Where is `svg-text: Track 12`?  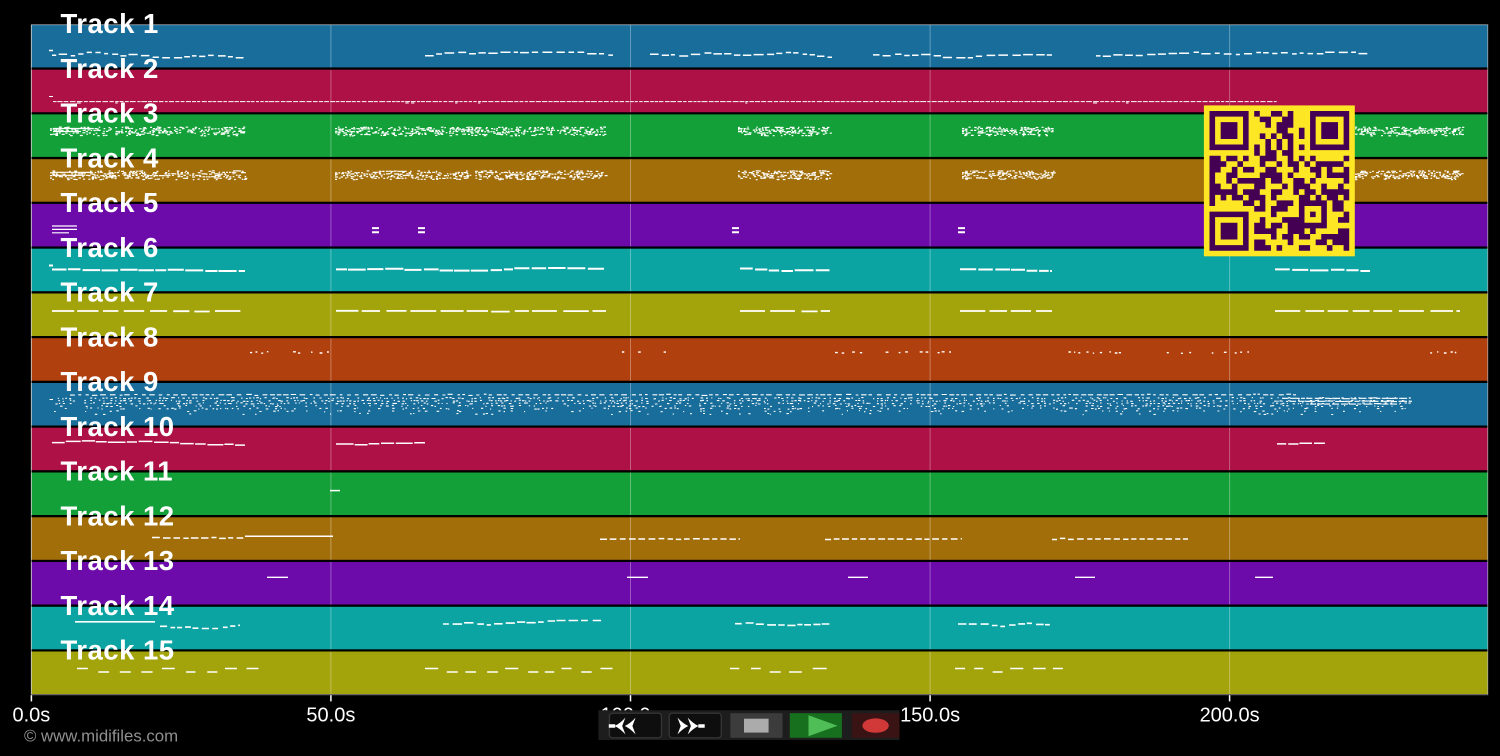
svg-text: Track 12 is located at coordinates (118, 516).